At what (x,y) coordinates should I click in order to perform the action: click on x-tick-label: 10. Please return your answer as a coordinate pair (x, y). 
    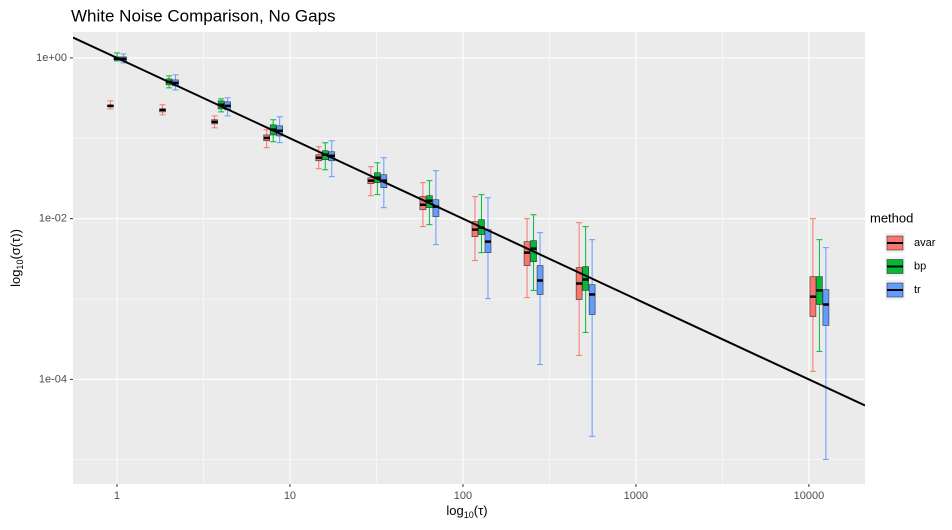
    Looking at the image, I should click on (290, 496).